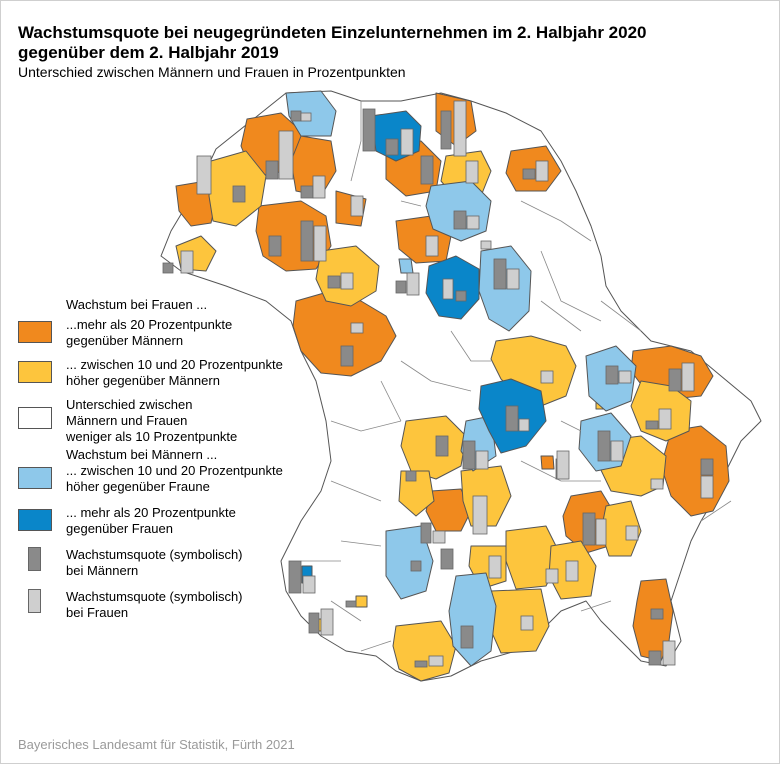 The height and width of the screenshot is (764, 780). I want to click on legend-swatch-blue, so click(35, 520).